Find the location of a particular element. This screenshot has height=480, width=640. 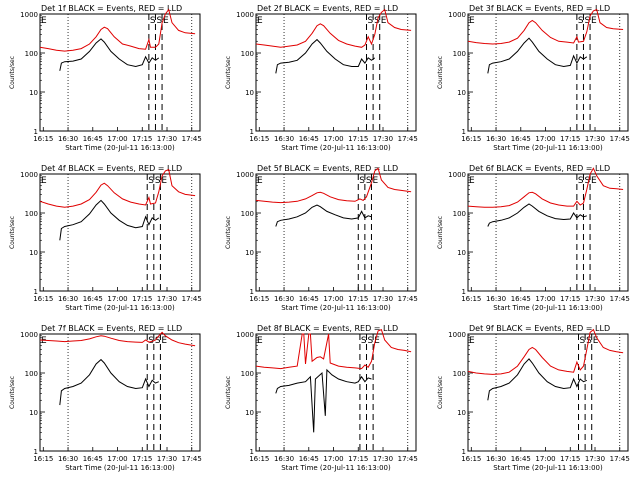

panel-title: Det 3f BLACK = Events, RED = LLD is located at coordinates (539, 8).